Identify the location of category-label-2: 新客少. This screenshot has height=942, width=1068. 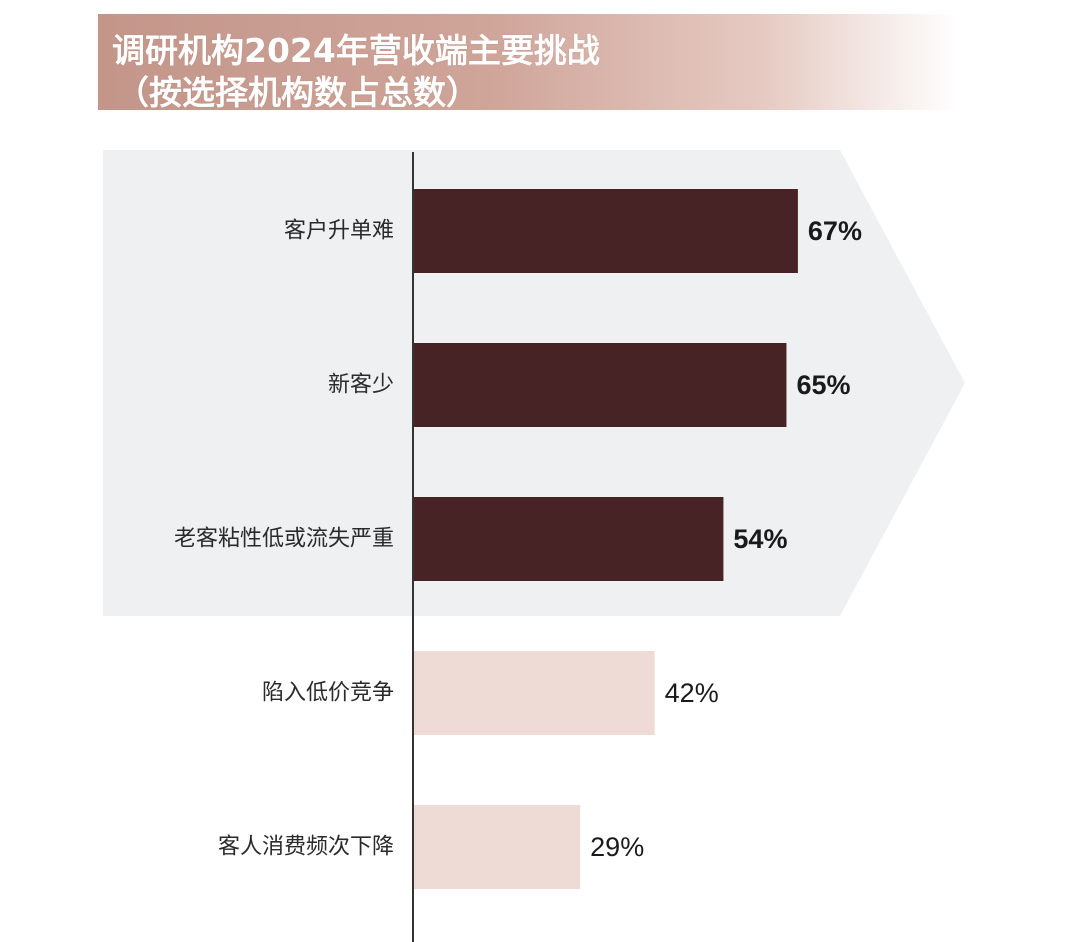
(361, 385).